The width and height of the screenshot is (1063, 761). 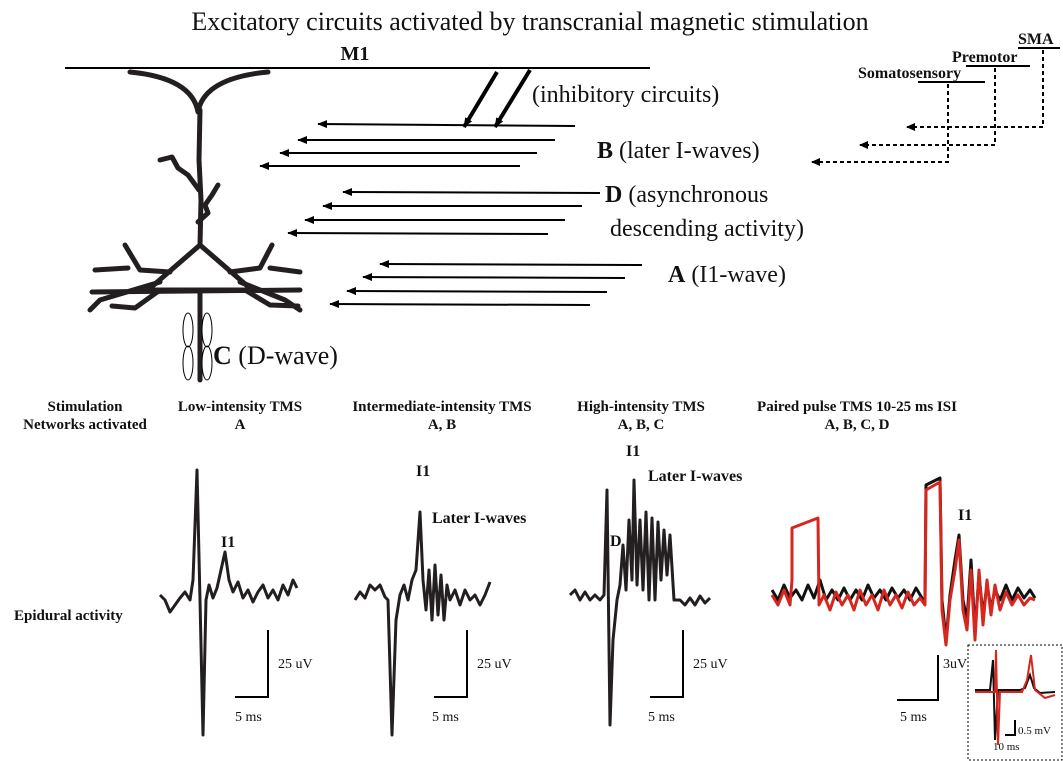 I want to click on row-label: Networks activated, so click(x=85, y=425).